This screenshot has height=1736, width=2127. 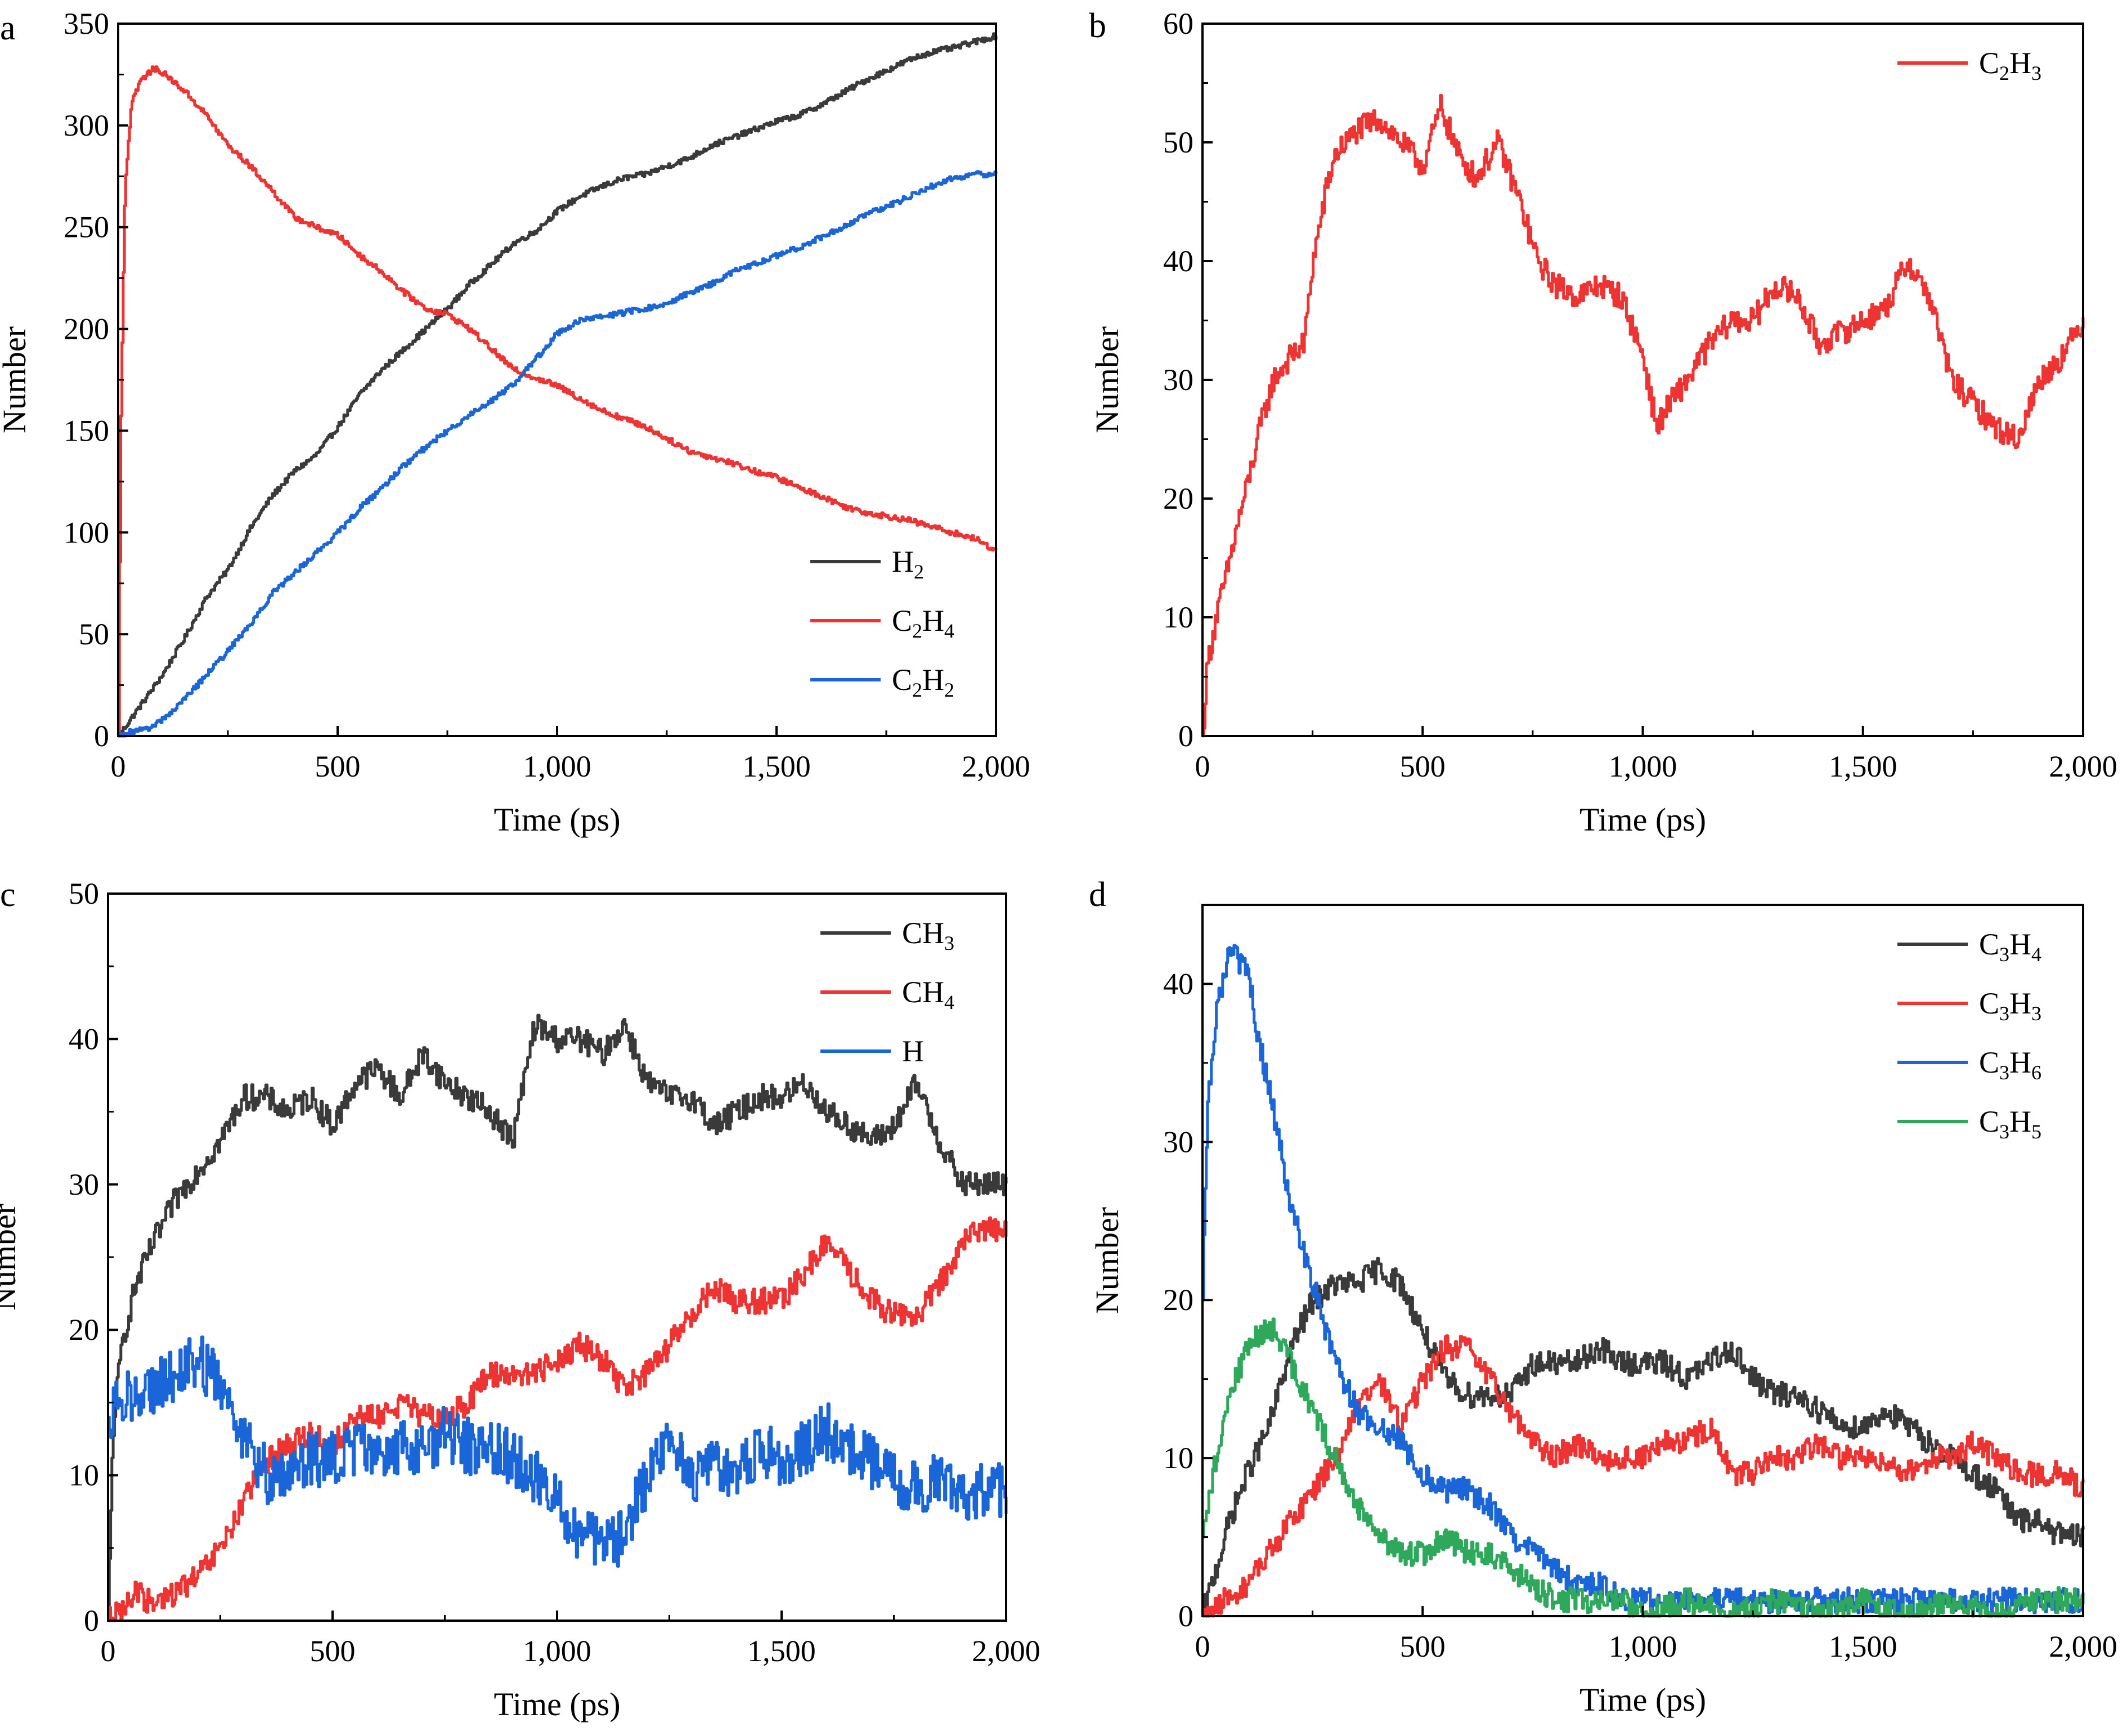 I want to click on y-tick-label: 350, so click(x=86, y=24).